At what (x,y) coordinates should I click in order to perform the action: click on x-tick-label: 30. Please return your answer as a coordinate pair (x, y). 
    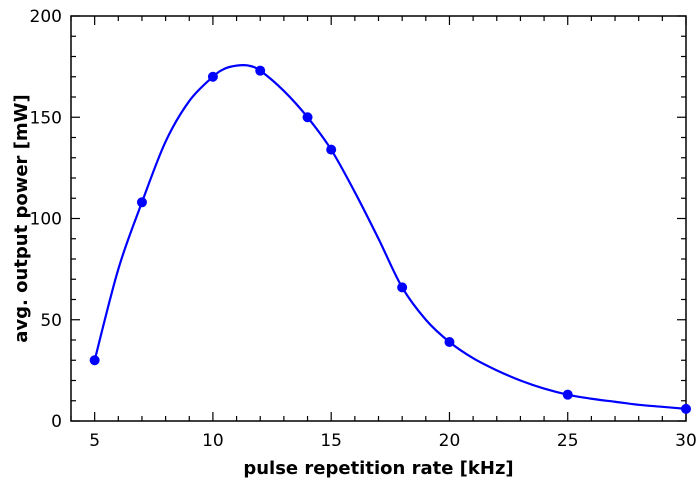
    Looking at the image, I should click on (685, 441).